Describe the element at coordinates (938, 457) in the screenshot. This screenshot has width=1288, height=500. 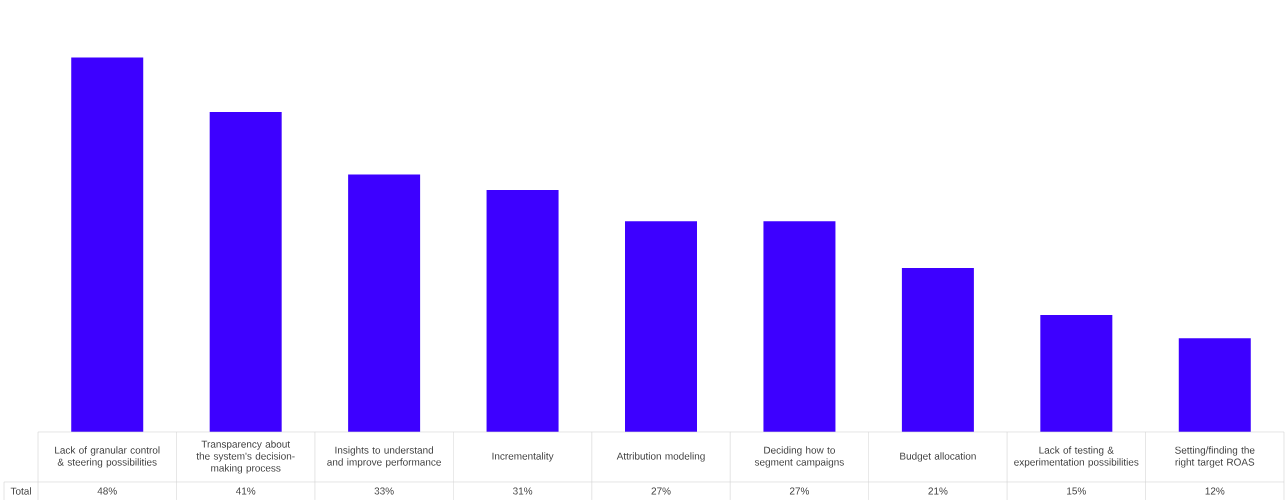
I see `x-tick-label: Budget allocation` at that location.